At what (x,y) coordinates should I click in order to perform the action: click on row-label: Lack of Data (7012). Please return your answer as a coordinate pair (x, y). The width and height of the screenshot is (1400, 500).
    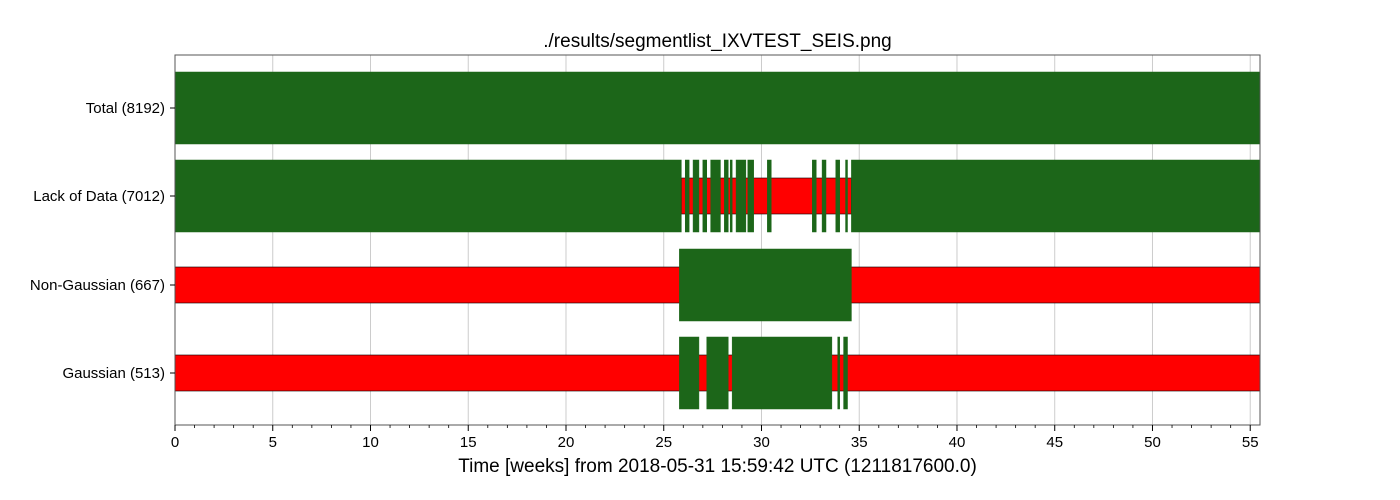
    Looking at the image, I should click on (99, 196).